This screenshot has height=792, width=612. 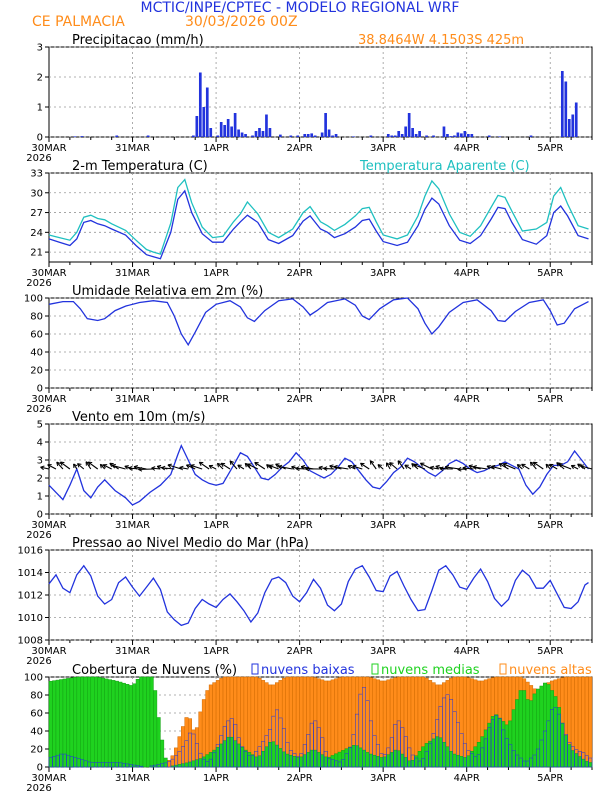 I want to click on y-tick-label: 40, so click(x=36, y=732).